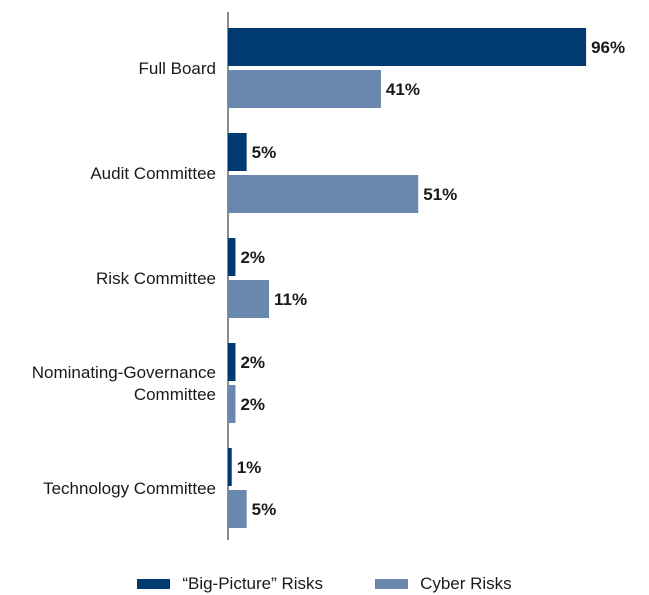  I want to click on category-label: Audit Committee, so click(153, 173).